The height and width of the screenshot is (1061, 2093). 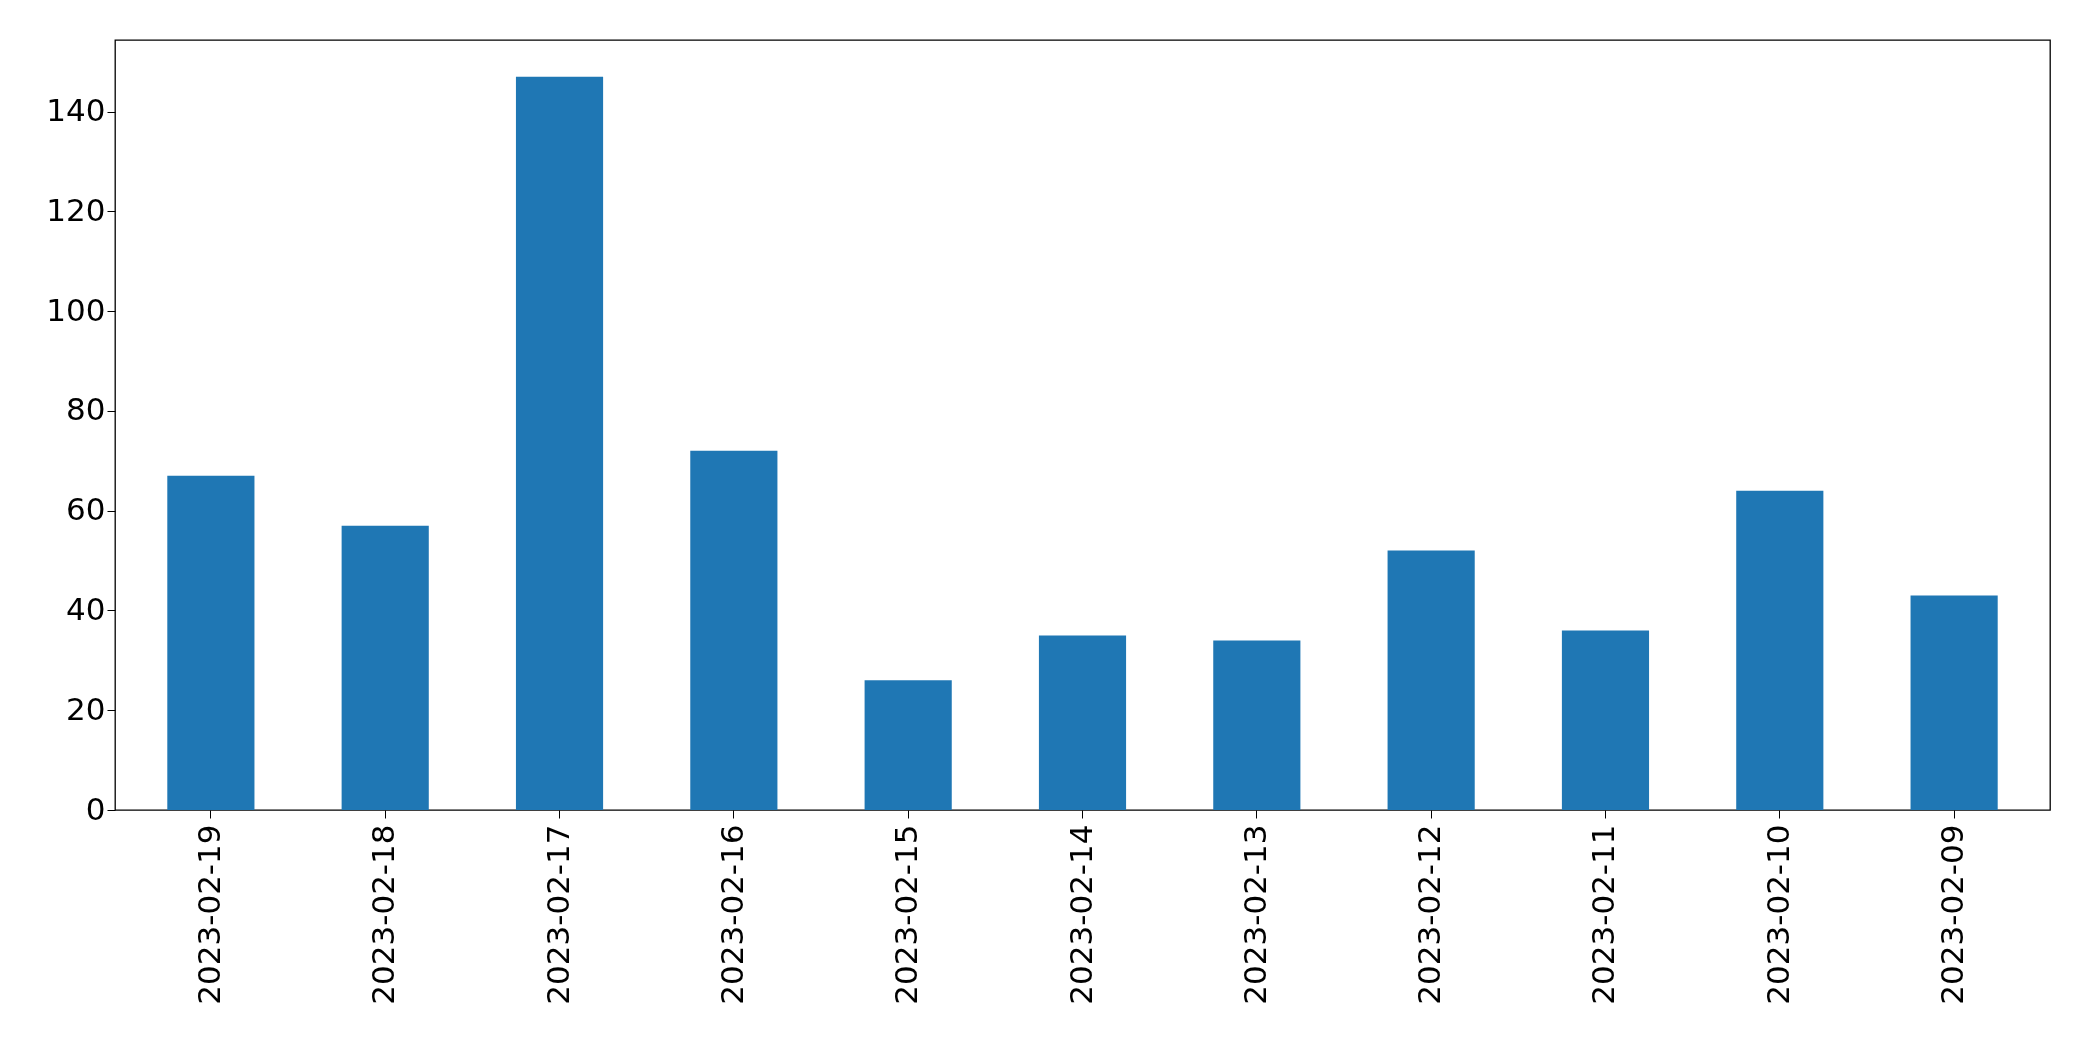 What do you see at coordinates (1603, 914) in the screenshot?
I see `x-tick-label: 2023-02-11` at bounding box center [1603, 914].